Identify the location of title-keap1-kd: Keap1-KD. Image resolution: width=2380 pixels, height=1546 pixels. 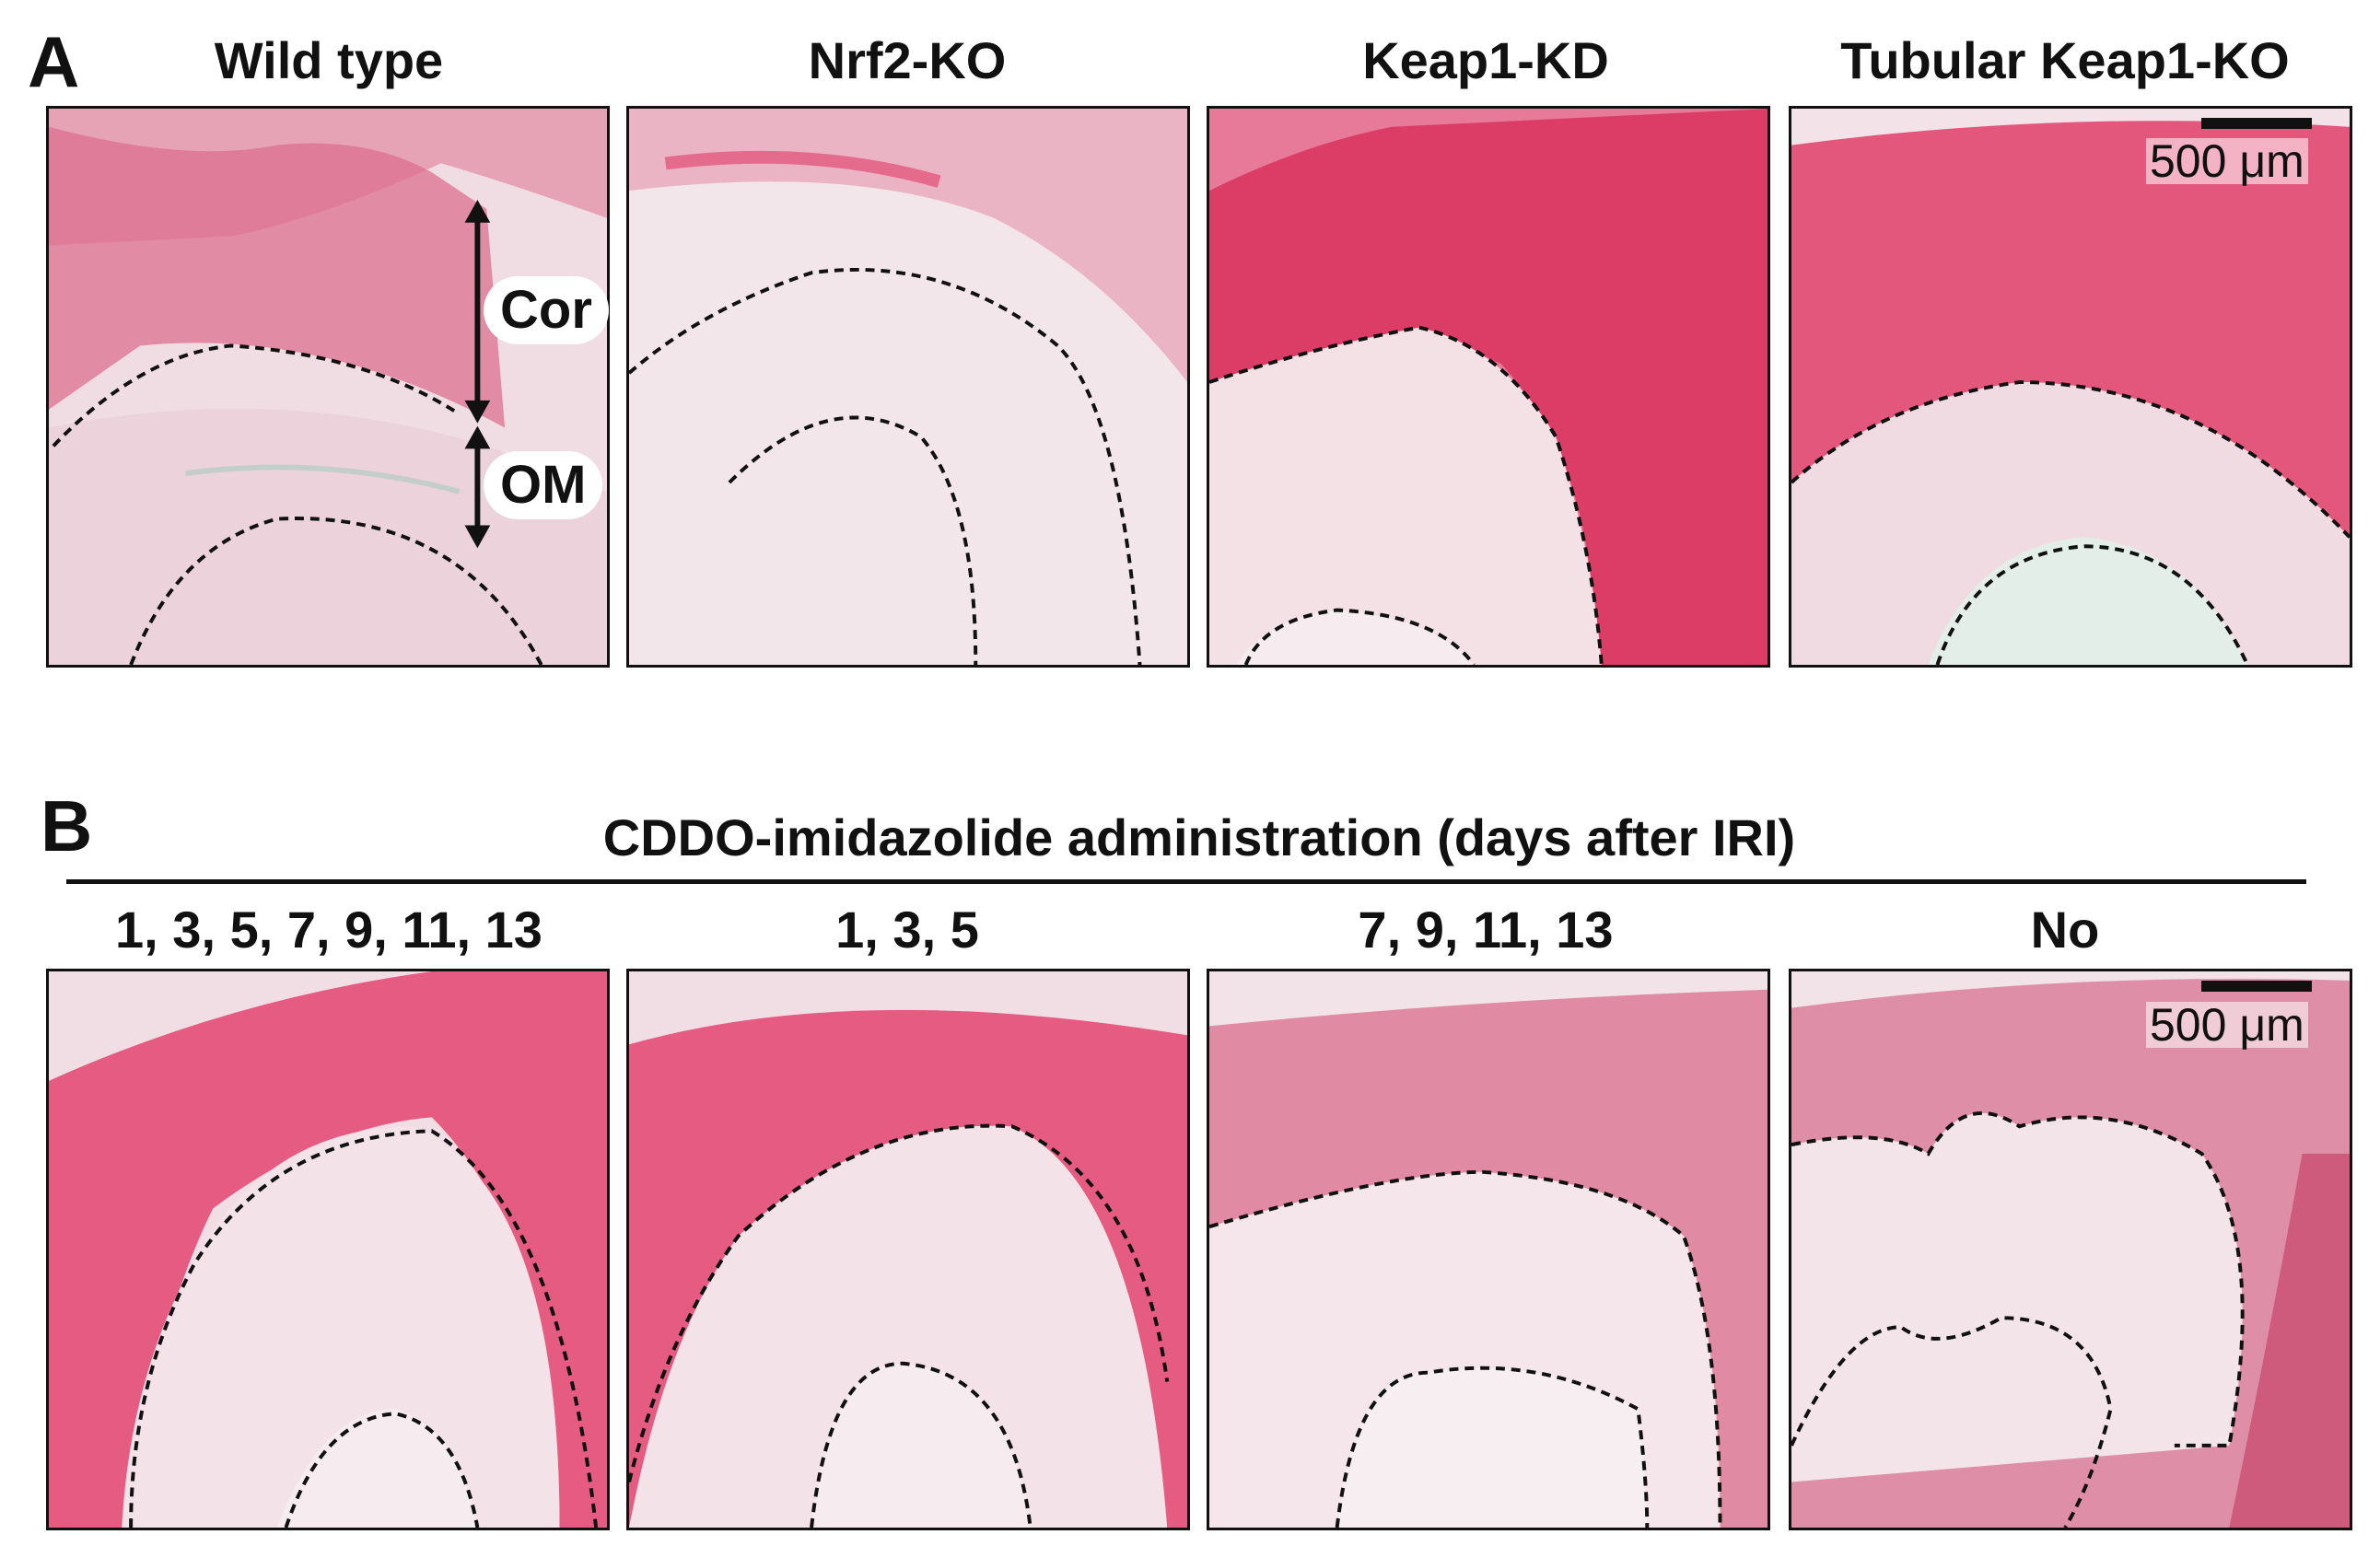
(1485, 60).